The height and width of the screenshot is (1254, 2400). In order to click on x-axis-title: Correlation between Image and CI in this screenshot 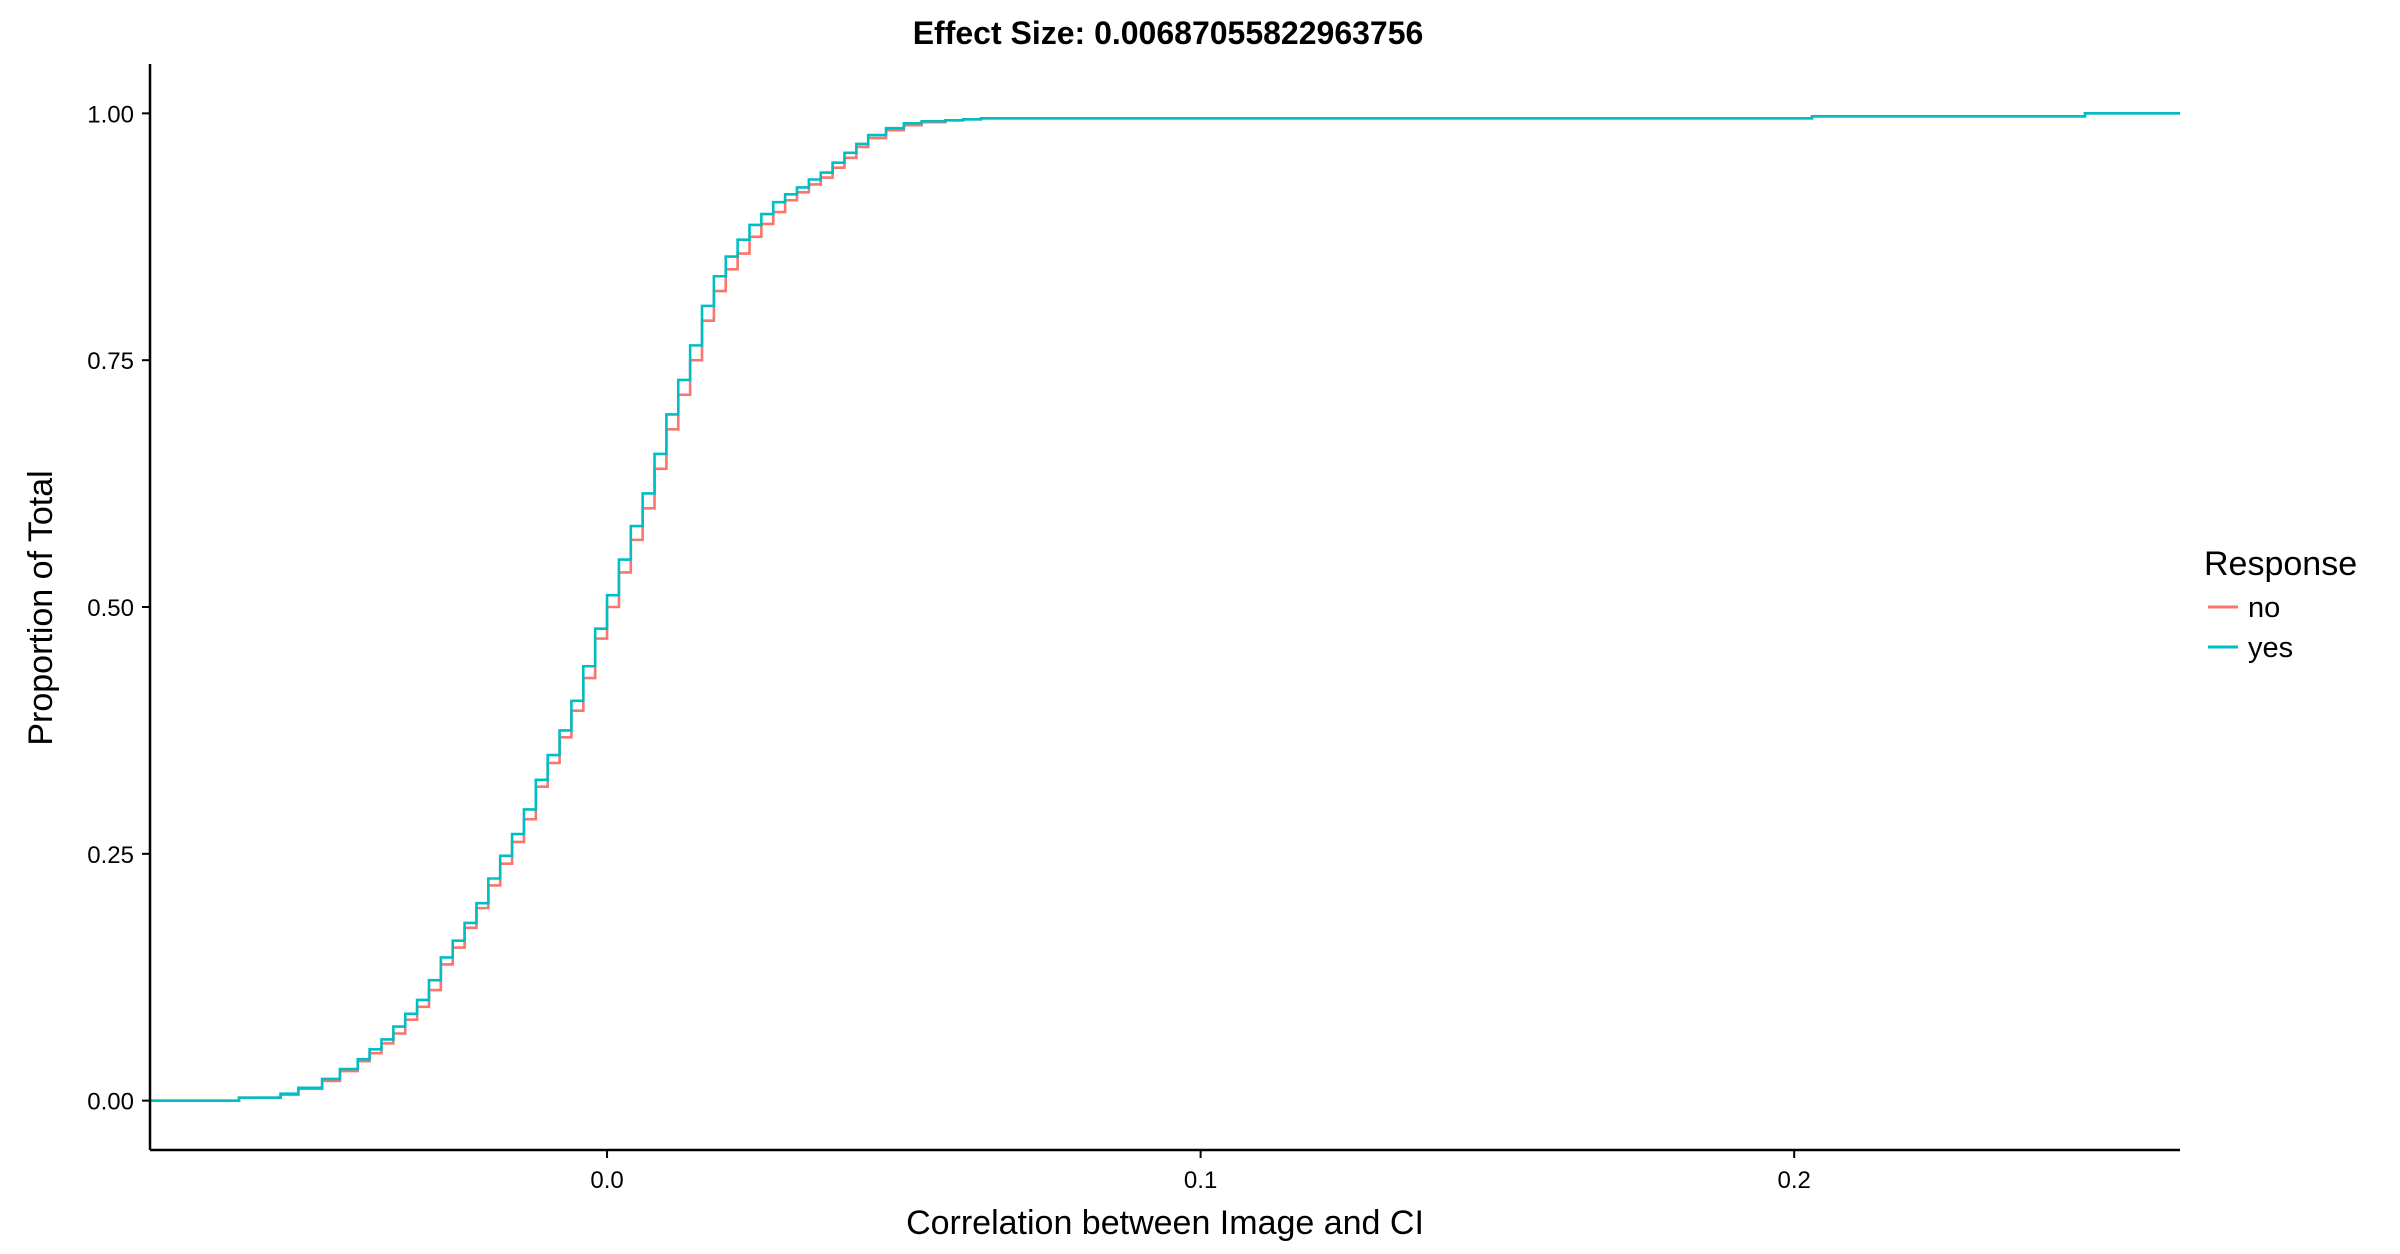, I will do `click(1165, 1223)`.